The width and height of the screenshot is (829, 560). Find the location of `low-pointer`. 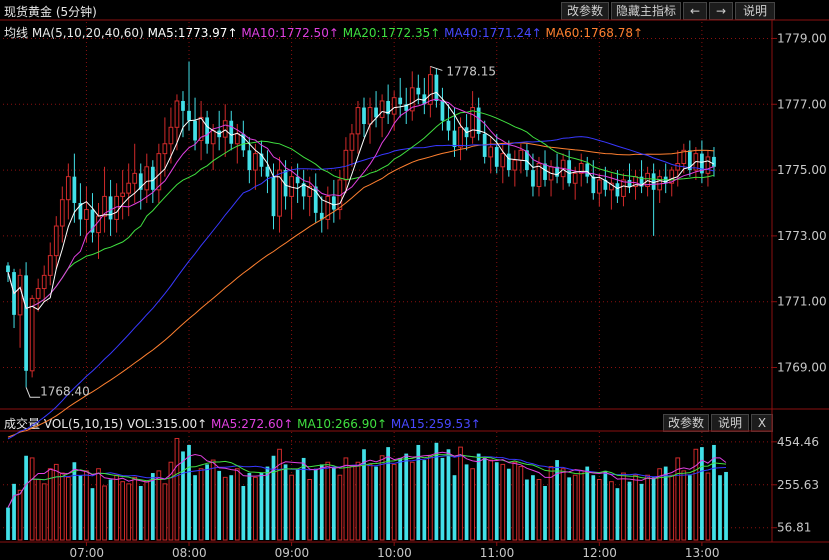

low-pointer is located at coordinates (33, 392).